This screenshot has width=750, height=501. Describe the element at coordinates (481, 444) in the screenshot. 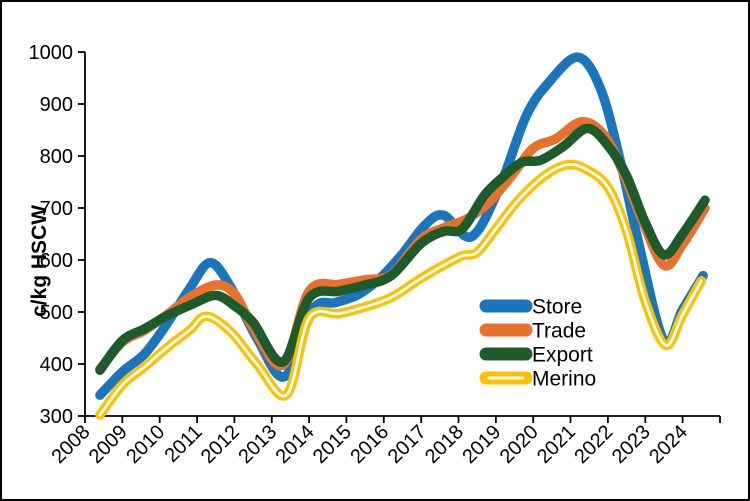

I see `x-tick-label: 2019` at that location.